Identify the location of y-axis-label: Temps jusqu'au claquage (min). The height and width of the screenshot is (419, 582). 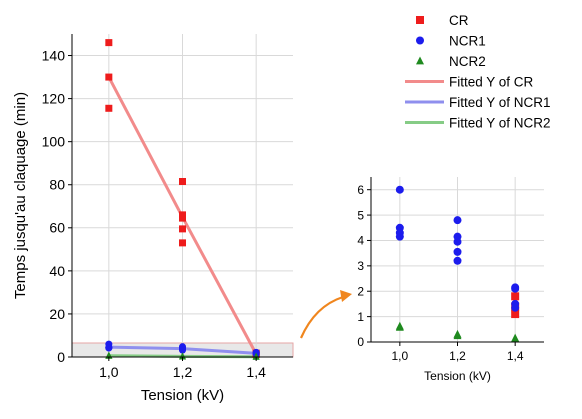
(20, 195).